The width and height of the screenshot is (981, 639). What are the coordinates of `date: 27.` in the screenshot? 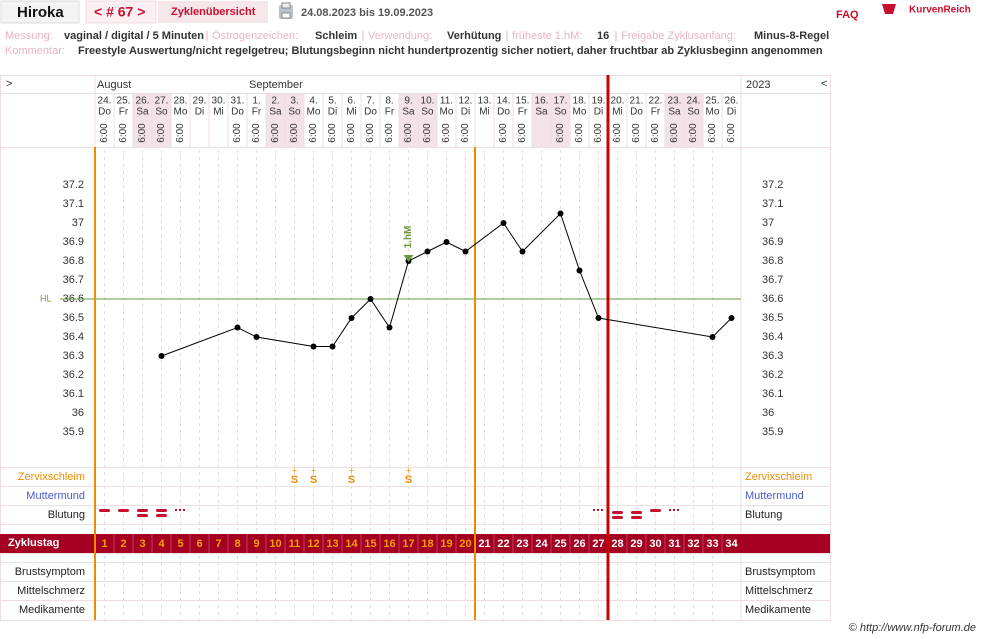 It's located at (162, 101).